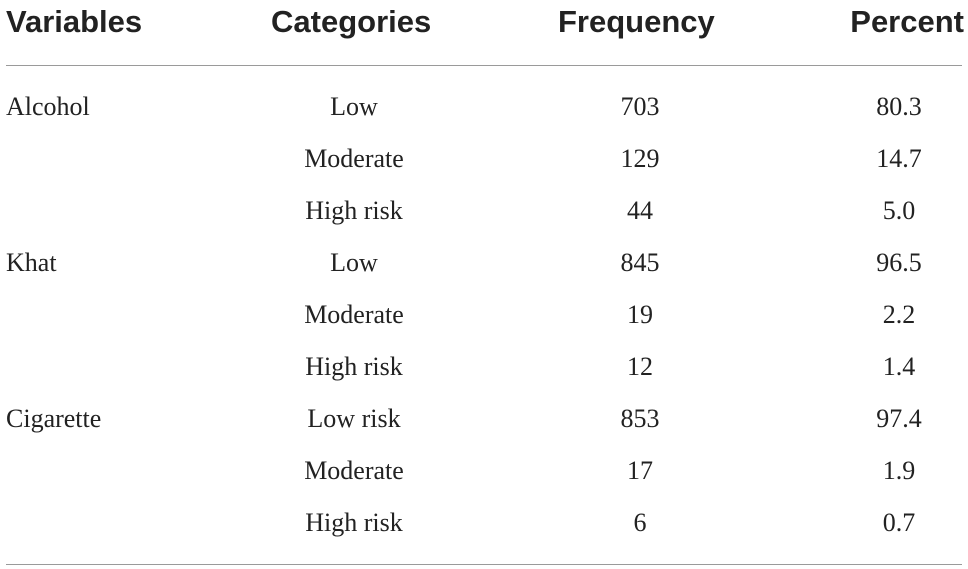 This screenshot has height=569, width=968. Describe the element at coordinates (640, 106) in the screenshot. I see `cell-frequency: 703` at that location.